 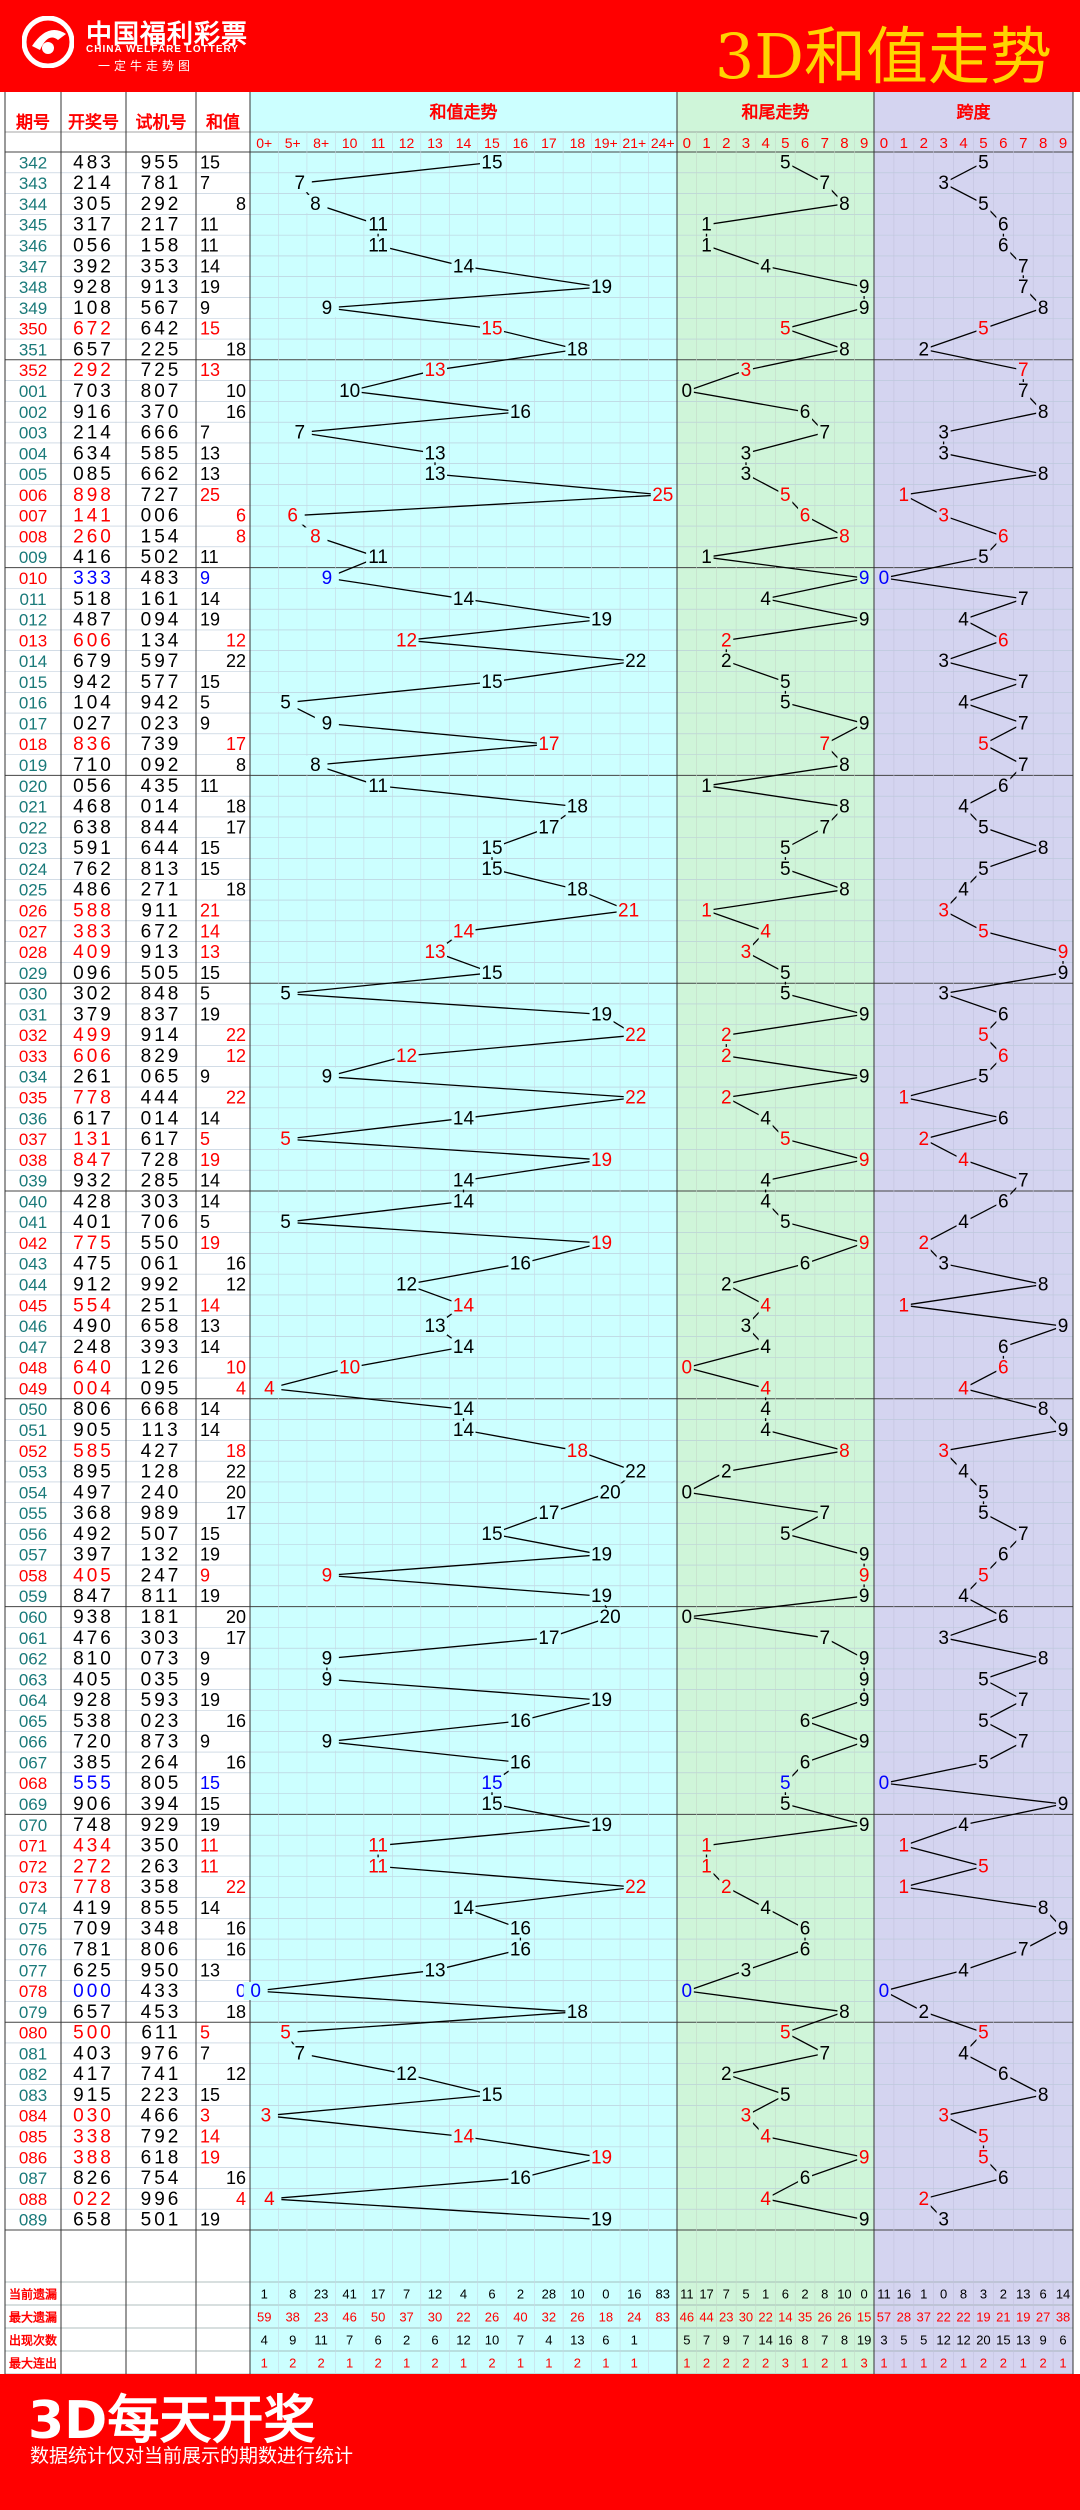 I want to click on tail-trend-marker: 7, so click(x=824, y=183).